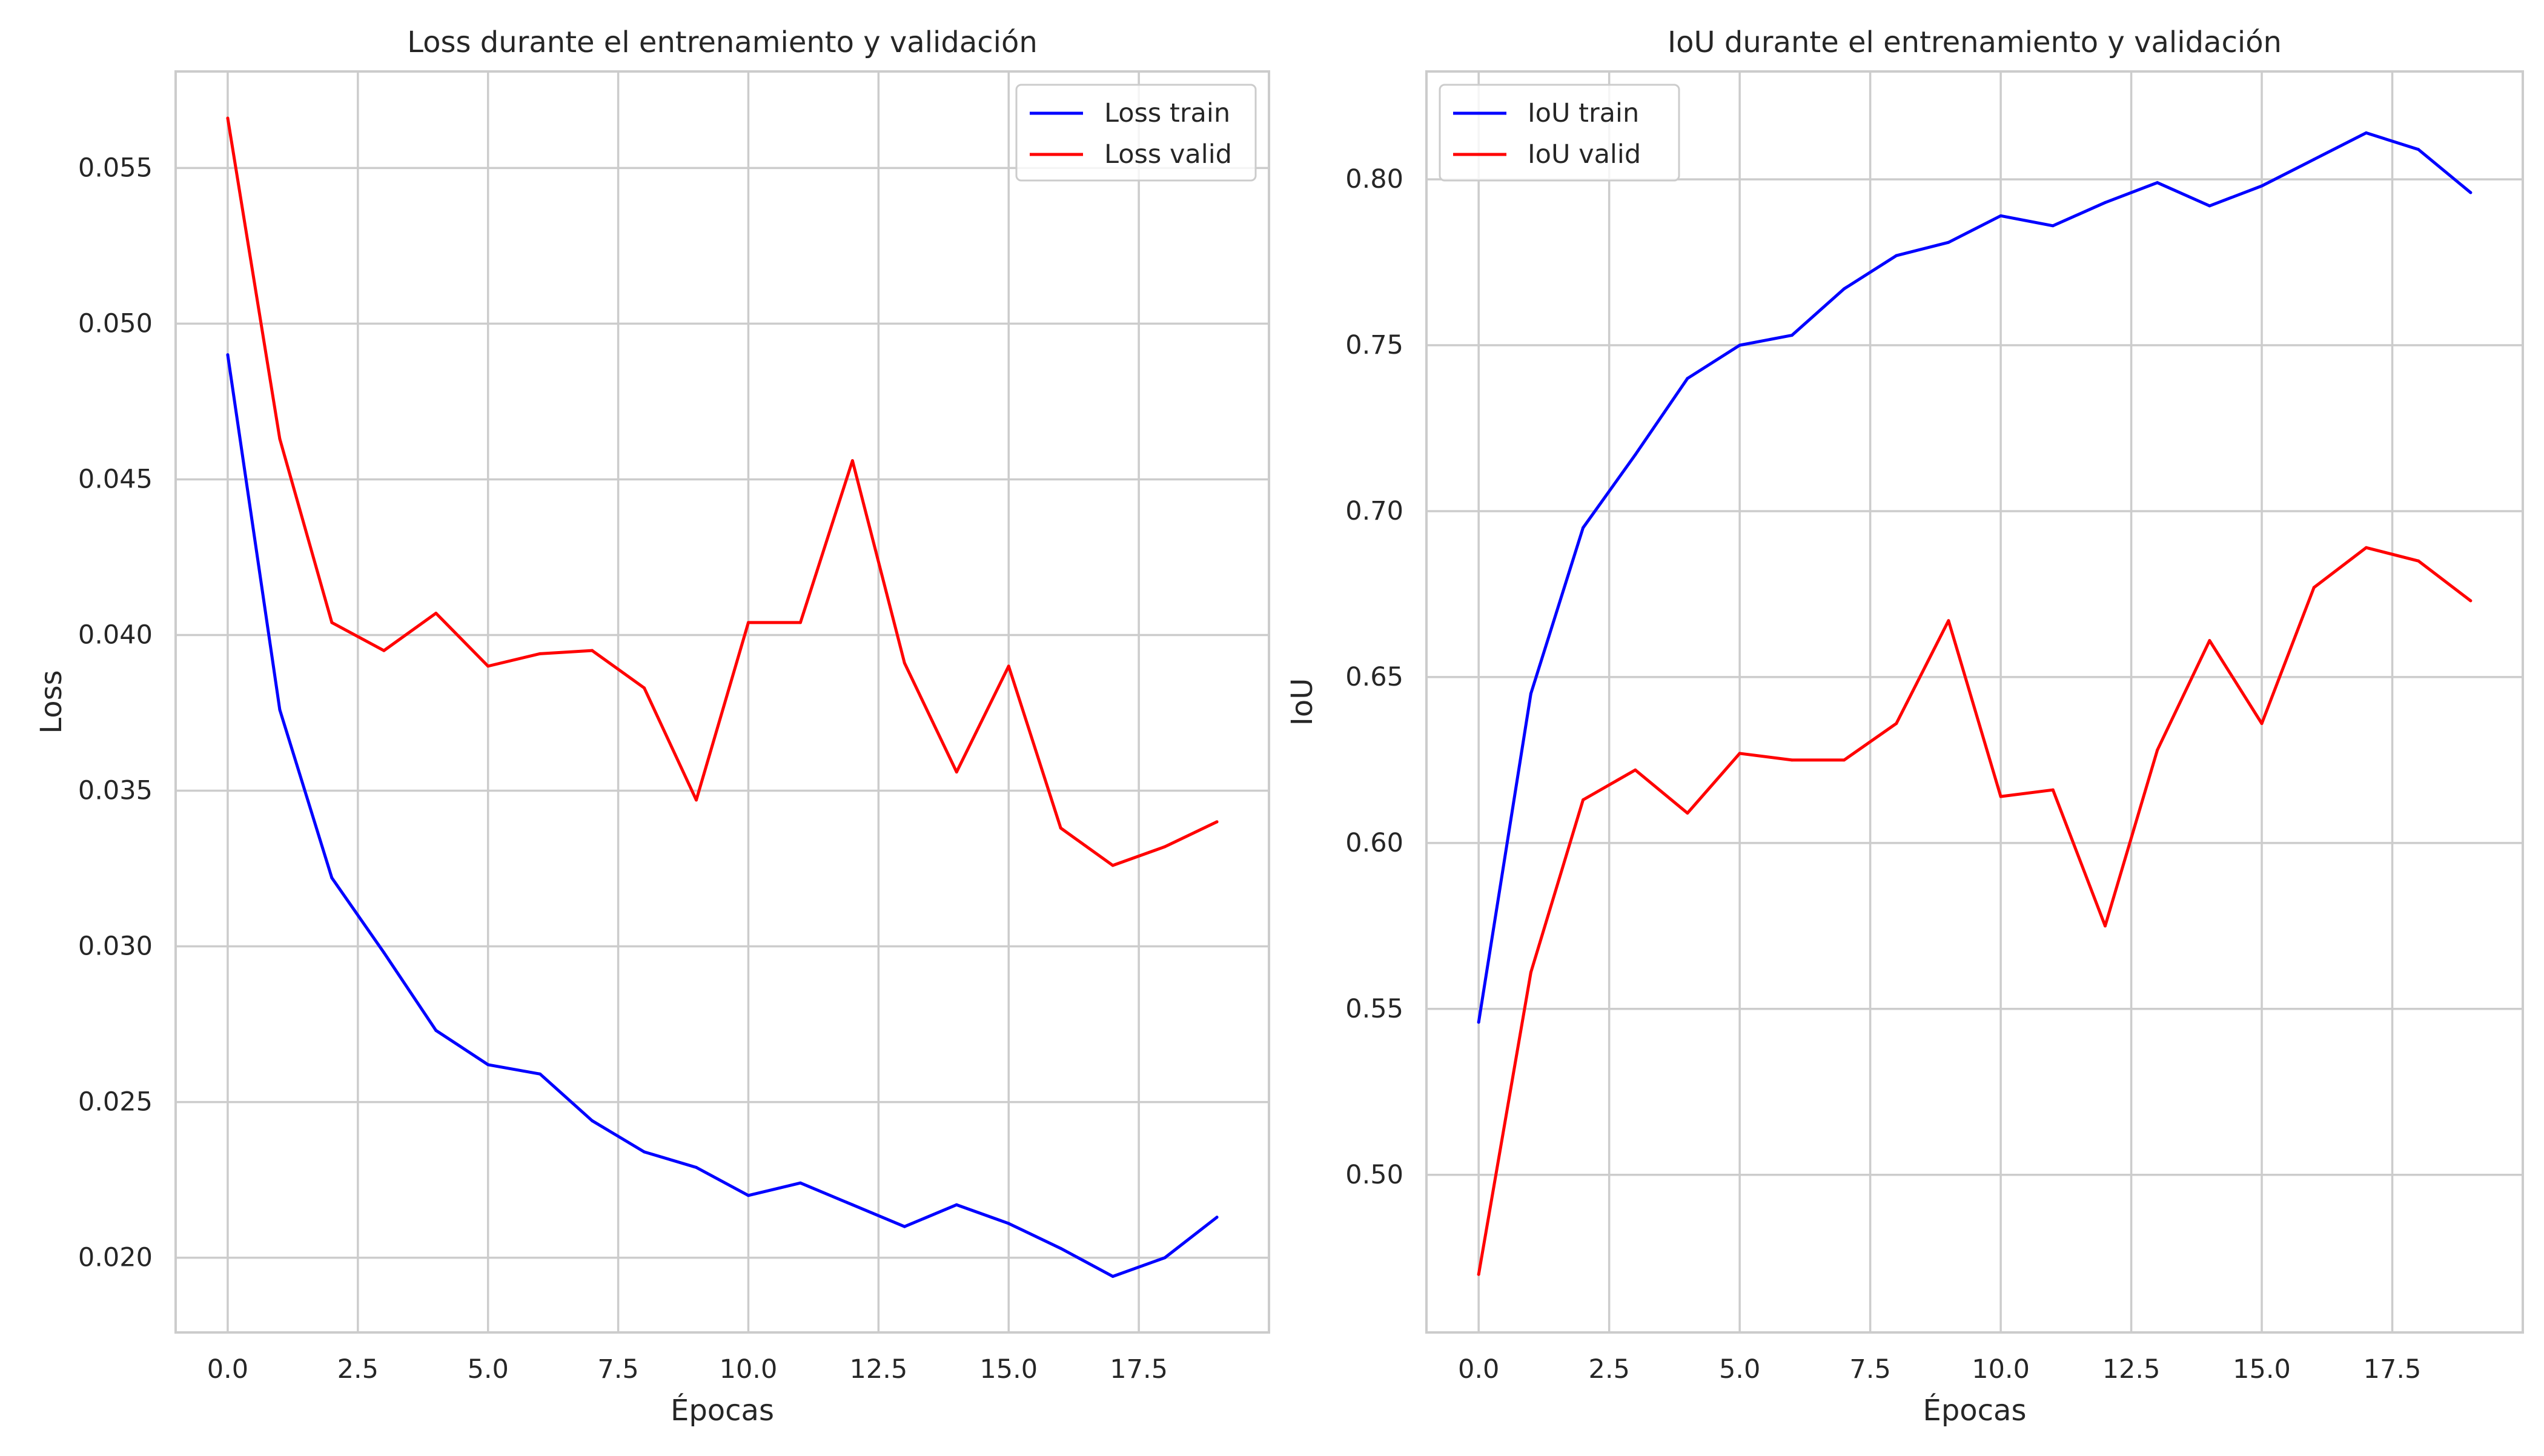  I want to click on y-tick-label: 0.60, so click(1374, 843).